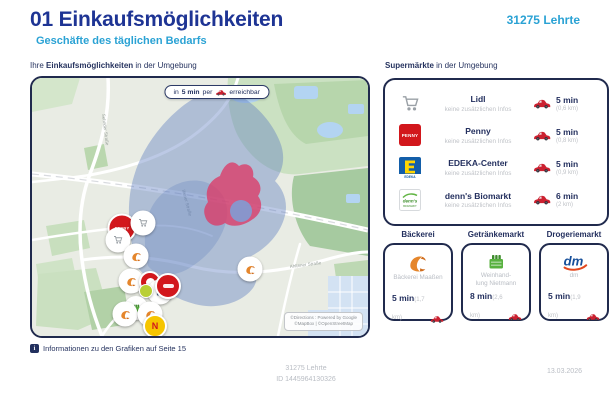 The image size is (612, 400). Describe the element at coordinates (121, 41) in the screenshot. I see `page-subtitle: Geschäfte des täglichen Bedarfs` at that location.